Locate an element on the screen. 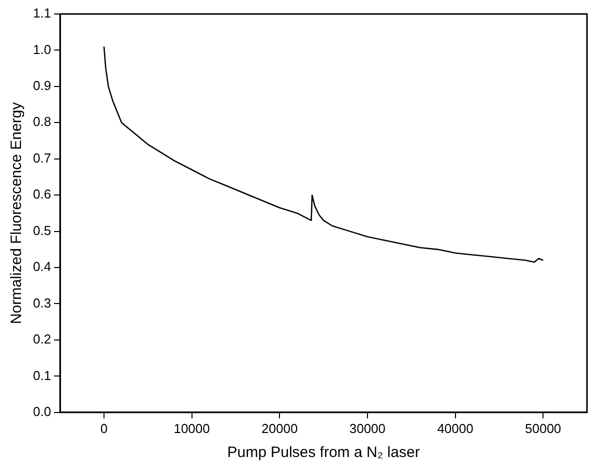  y-tick-label: 0.5 is located at coordinates (42, 230).